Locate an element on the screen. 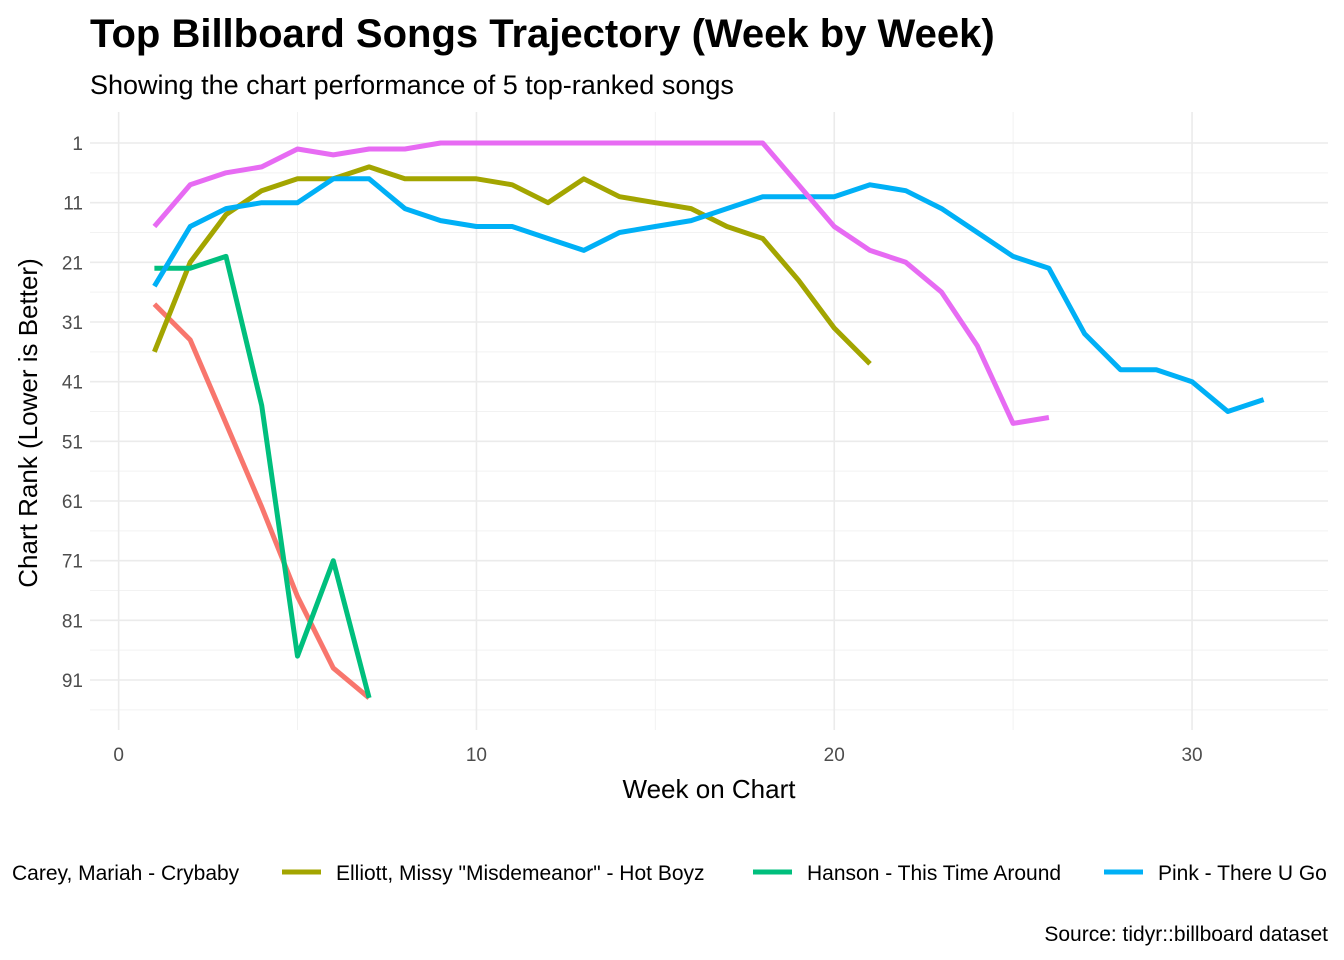 This screenshot has height=960, width=1344. y-tick-label: 81 is located at coordinates (72, 621).